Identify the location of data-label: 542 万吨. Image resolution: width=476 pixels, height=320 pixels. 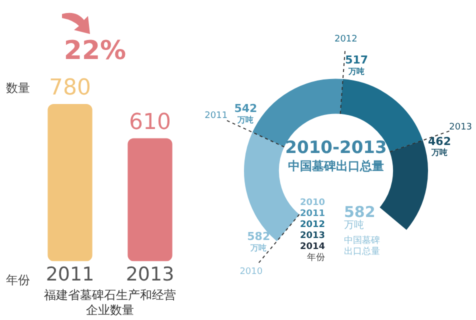
(246, 113).